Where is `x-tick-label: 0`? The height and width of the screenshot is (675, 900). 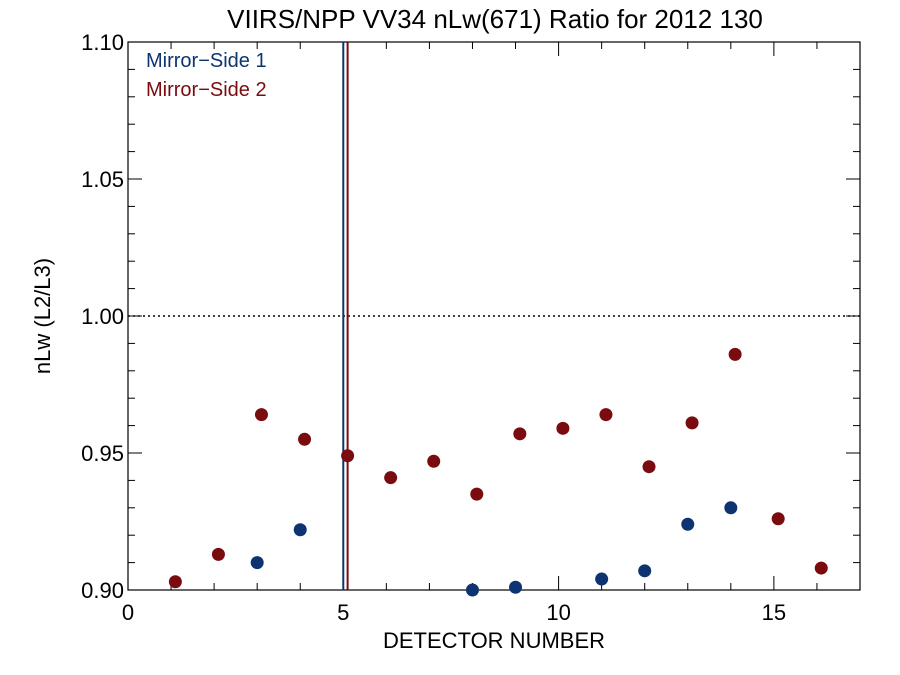
x-tick-label: 0 is located at coordinates (128, 612).